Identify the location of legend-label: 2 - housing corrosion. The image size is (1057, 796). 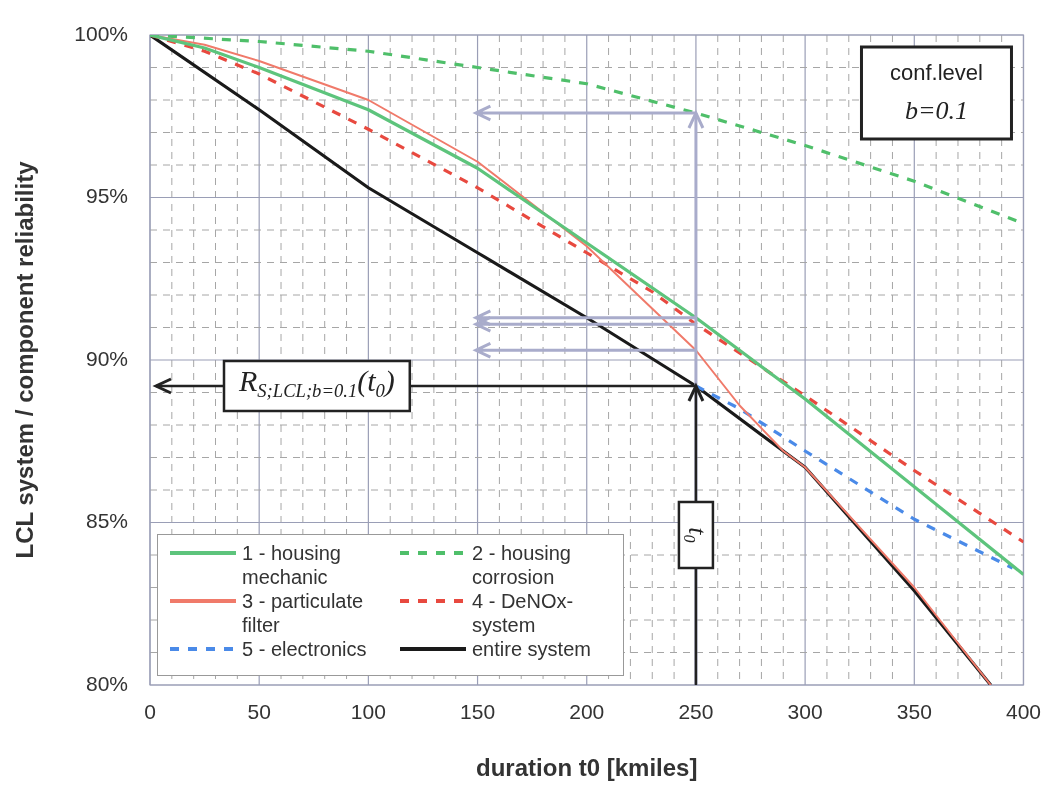
(522, 565).